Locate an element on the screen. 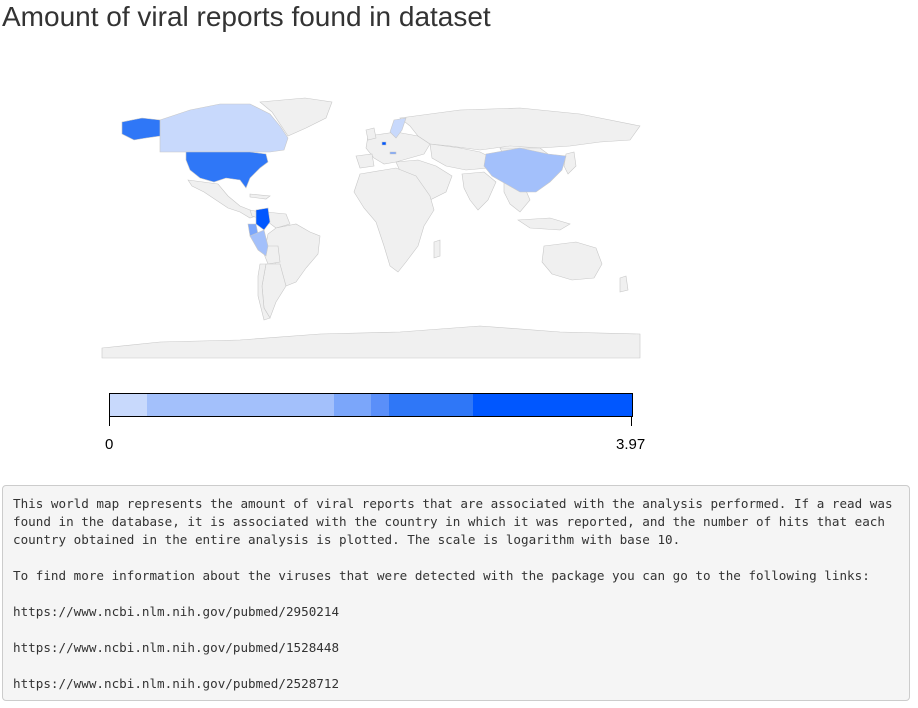  legend-color-bar is located at coordinates (371, 405).